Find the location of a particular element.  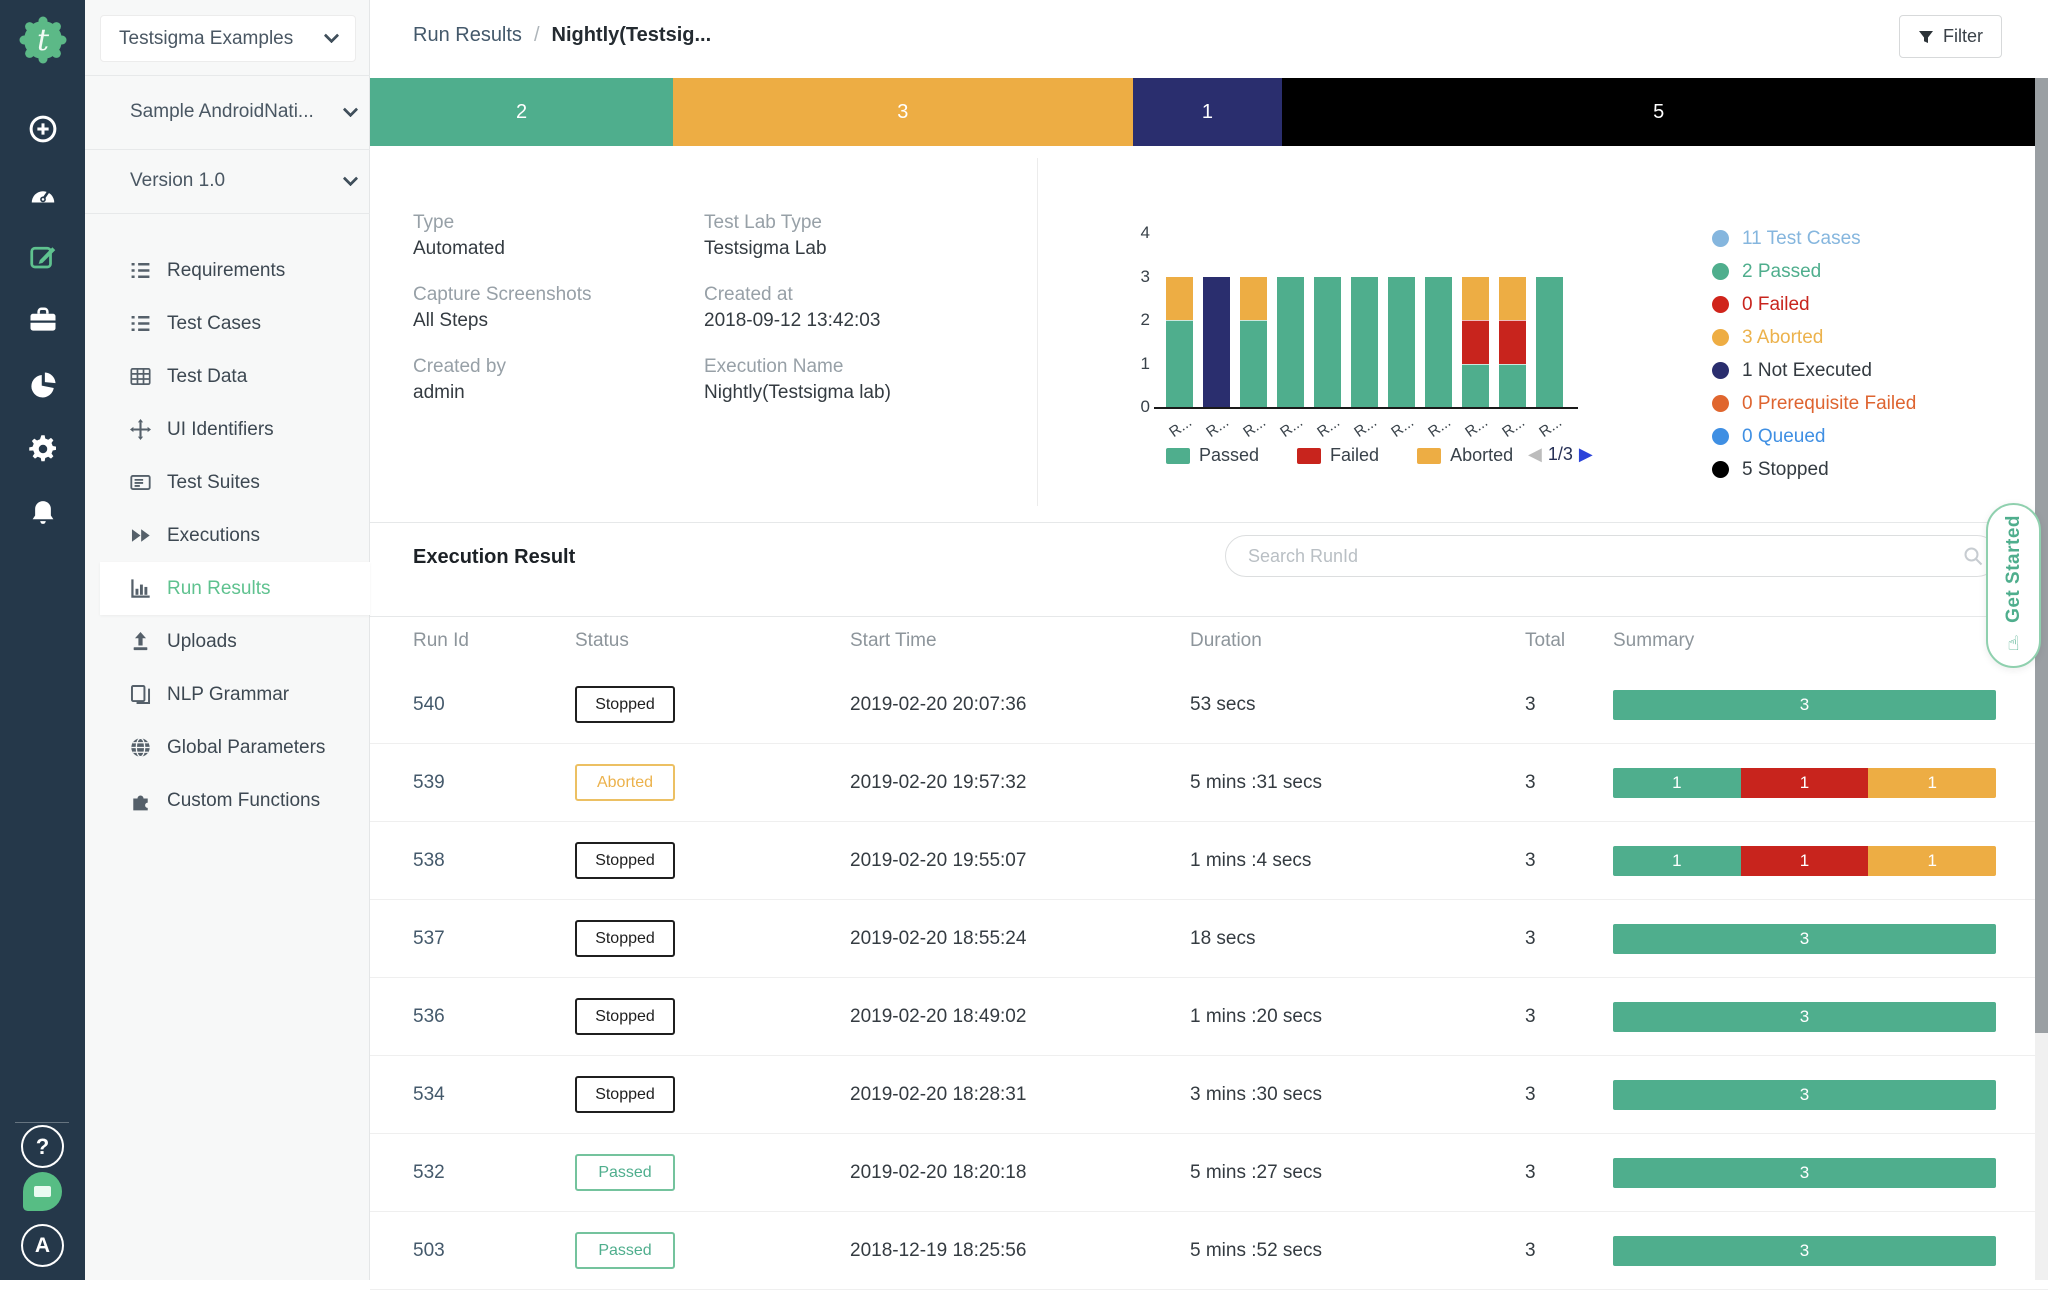

summary-bar: 3 is located at coordinates (1804, 1016).